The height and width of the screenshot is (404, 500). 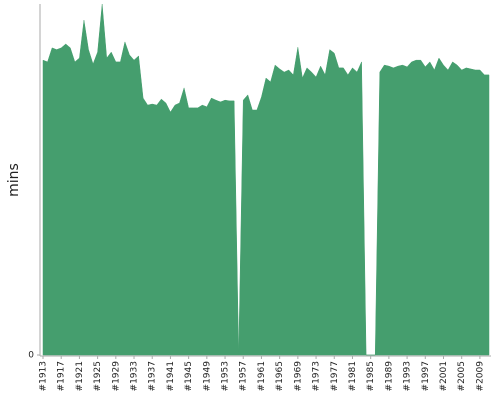 I want to click on x-tick-label: #1961, so click(x=262, y=376).